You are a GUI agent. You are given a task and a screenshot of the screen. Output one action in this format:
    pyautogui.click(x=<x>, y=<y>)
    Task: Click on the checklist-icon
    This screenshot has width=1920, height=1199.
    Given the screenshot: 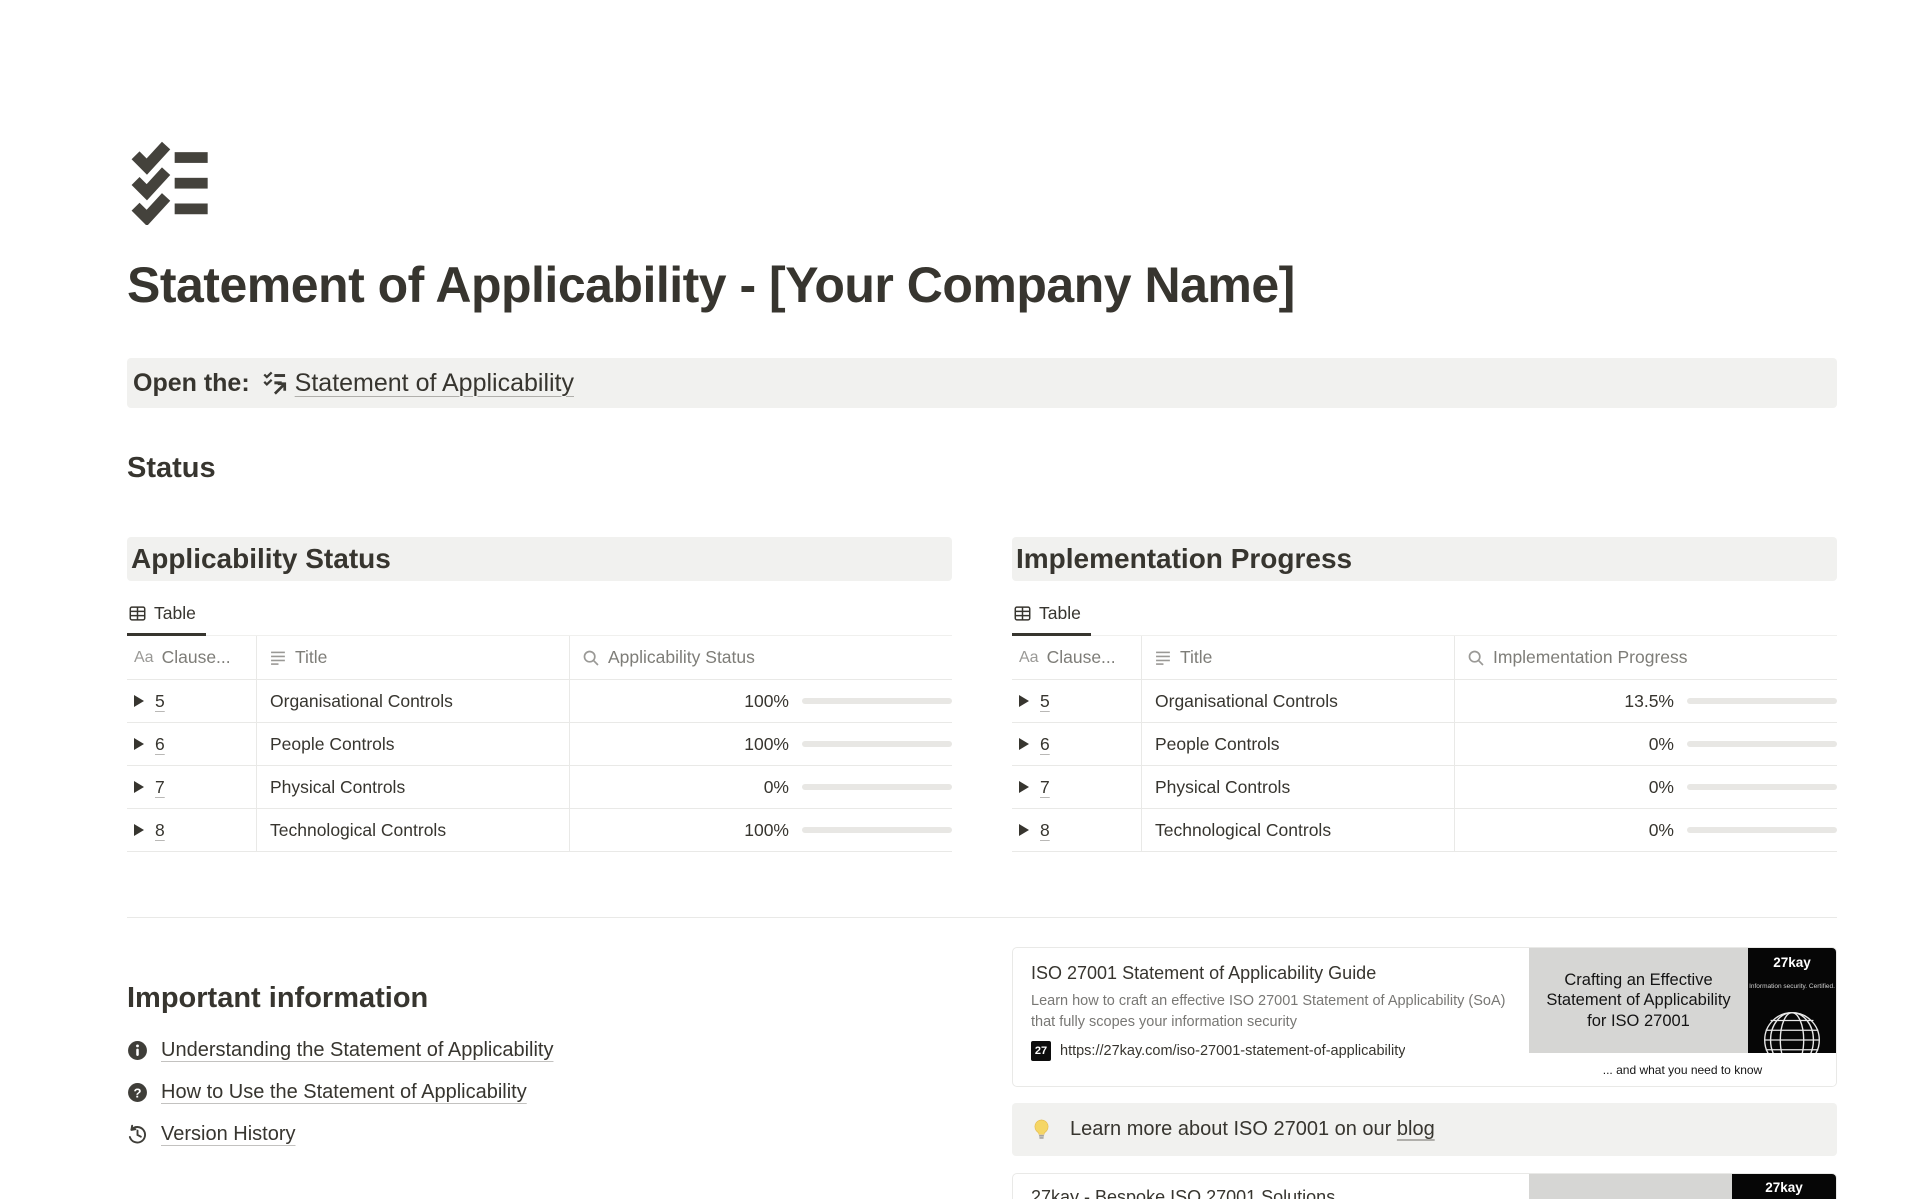 What is the action you would take?
    pyautogui.click(x=171, y=182)
    